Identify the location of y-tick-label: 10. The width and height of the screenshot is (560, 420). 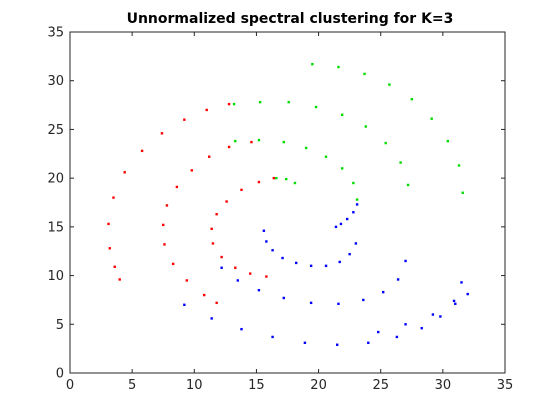
(55, 276).